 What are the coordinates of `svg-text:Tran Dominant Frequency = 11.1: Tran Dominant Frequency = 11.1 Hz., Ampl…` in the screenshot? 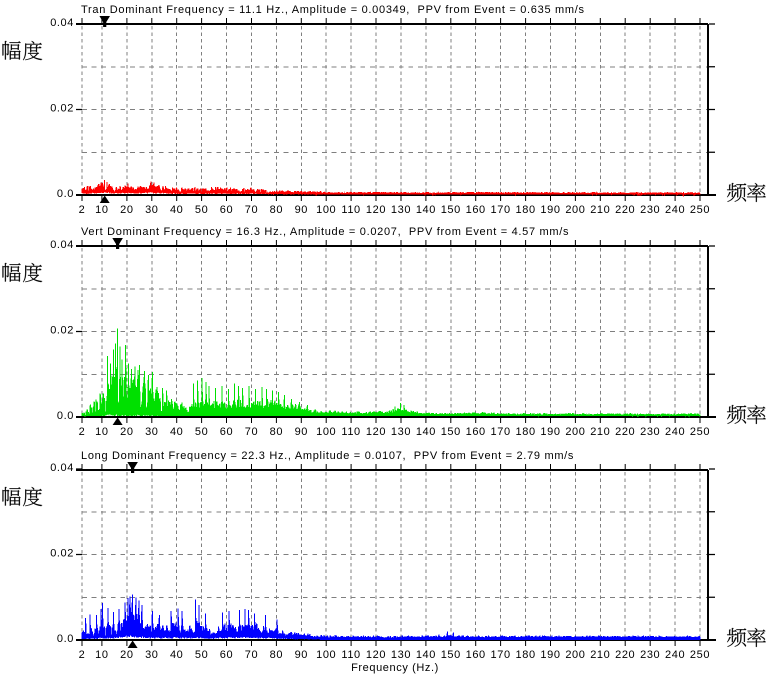 It's located at (333, 10).